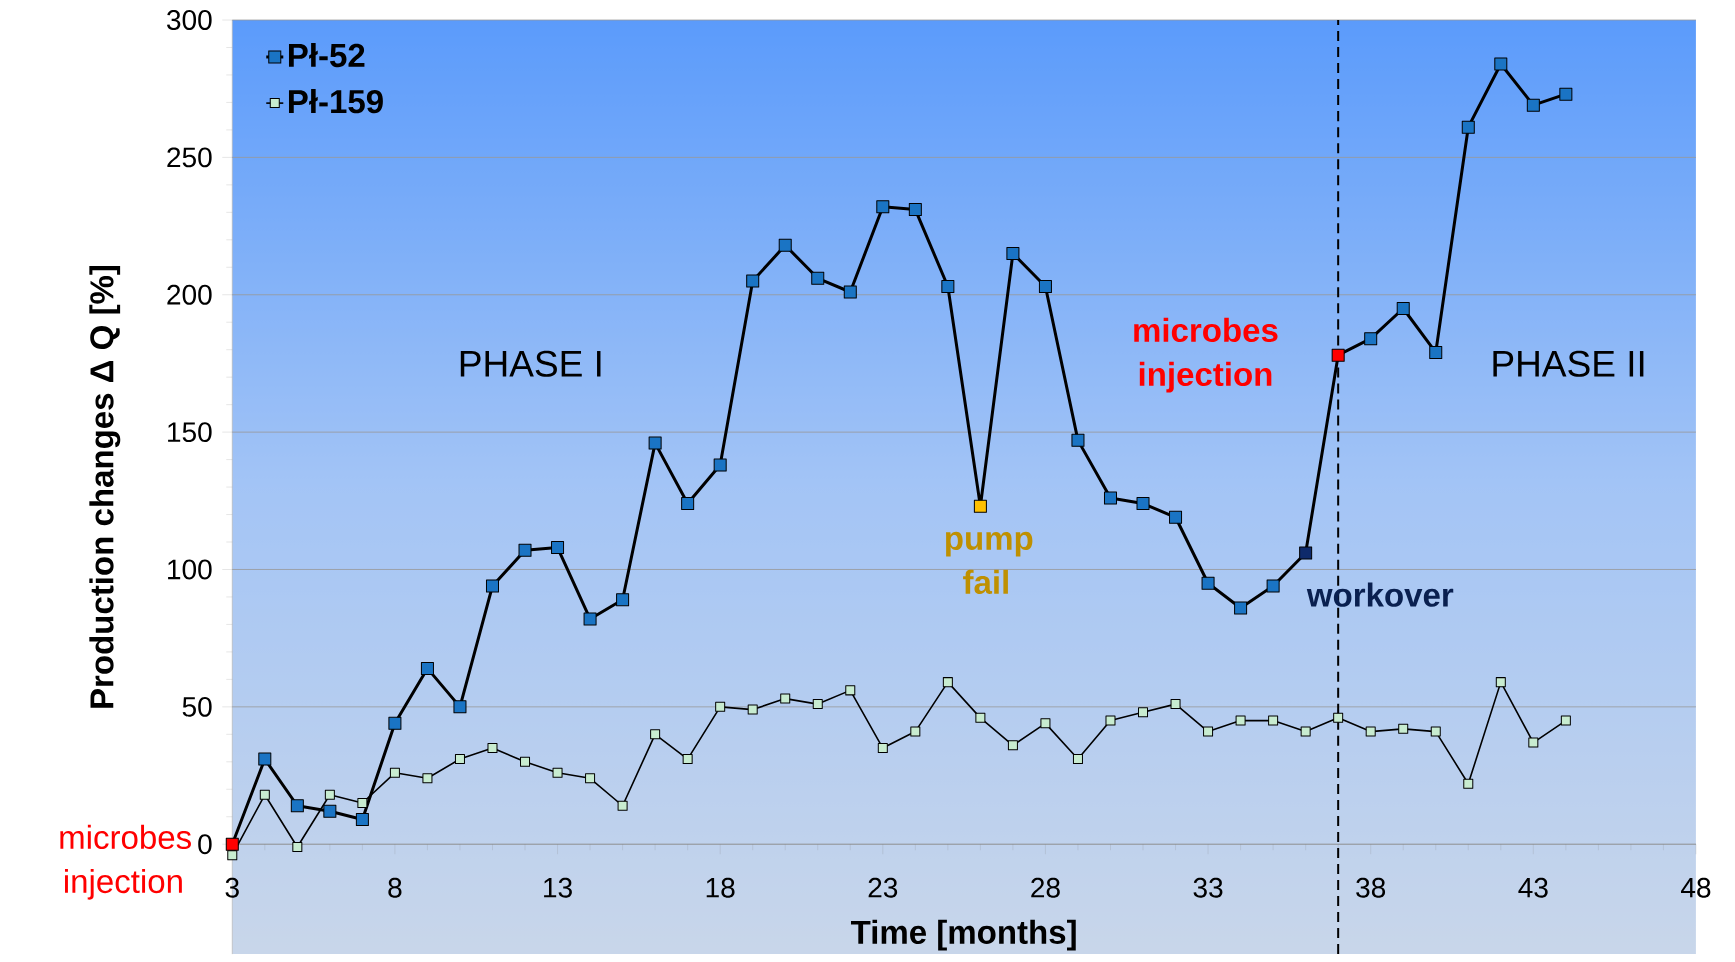  Describe the element at coordinates (1371, 887) in the screenshot. I see `x-tick-label: 38` at that location.